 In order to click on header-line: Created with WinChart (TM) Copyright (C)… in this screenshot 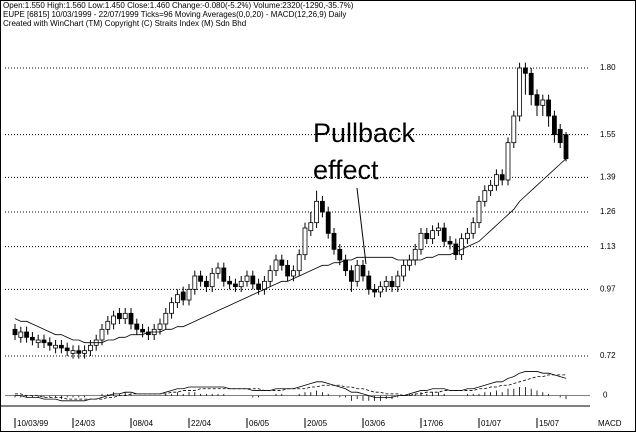, I will do `click(124, 23)`.